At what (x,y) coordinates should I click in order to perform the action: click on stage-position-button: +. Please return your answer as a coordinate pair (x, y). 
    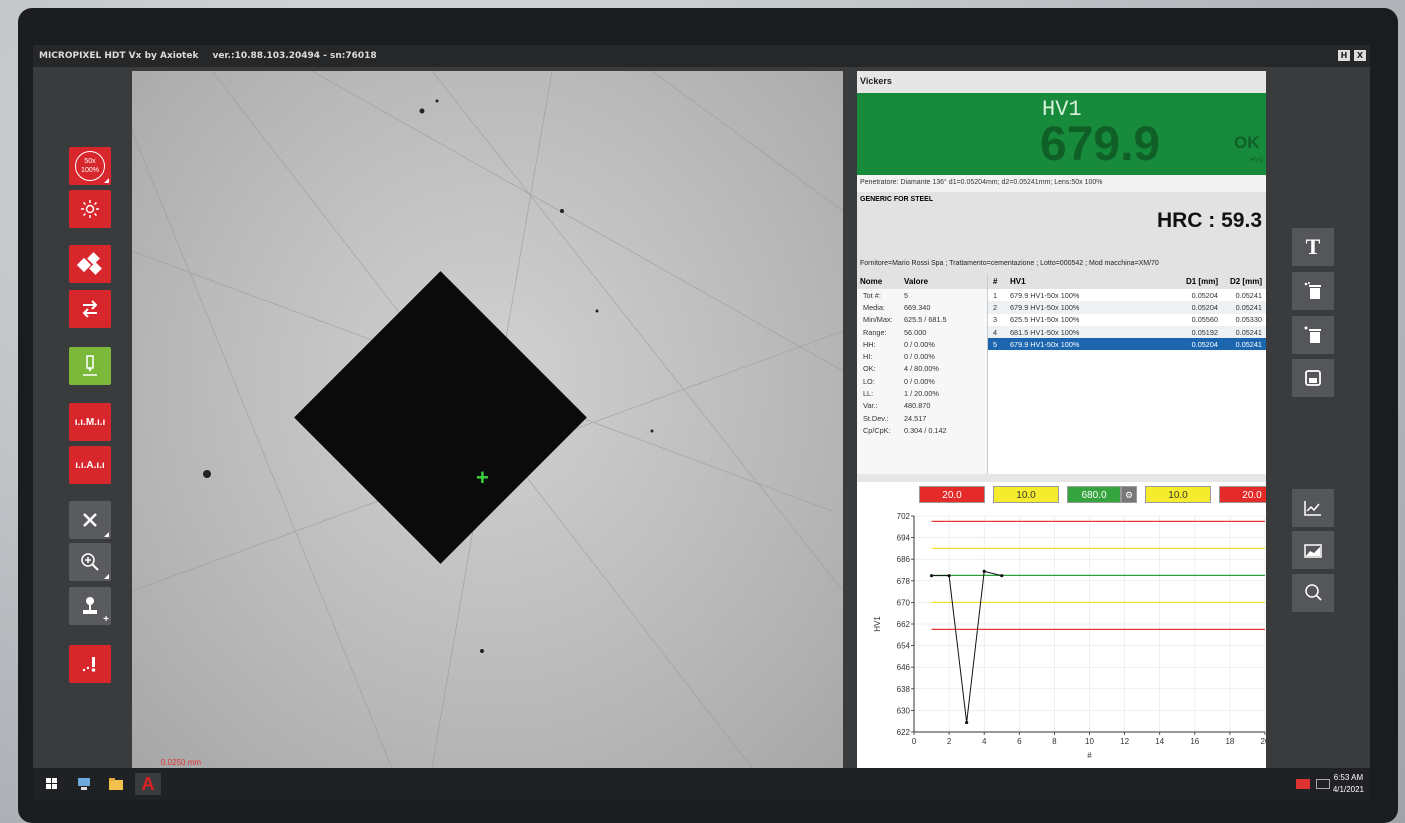
    Looking at the image, I should click on (90, 606).